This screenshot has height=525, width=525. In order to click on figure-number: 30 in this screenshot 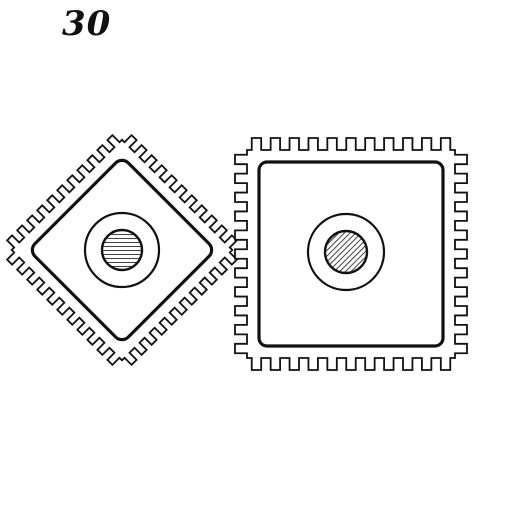, I will do `click(87, 24)`.